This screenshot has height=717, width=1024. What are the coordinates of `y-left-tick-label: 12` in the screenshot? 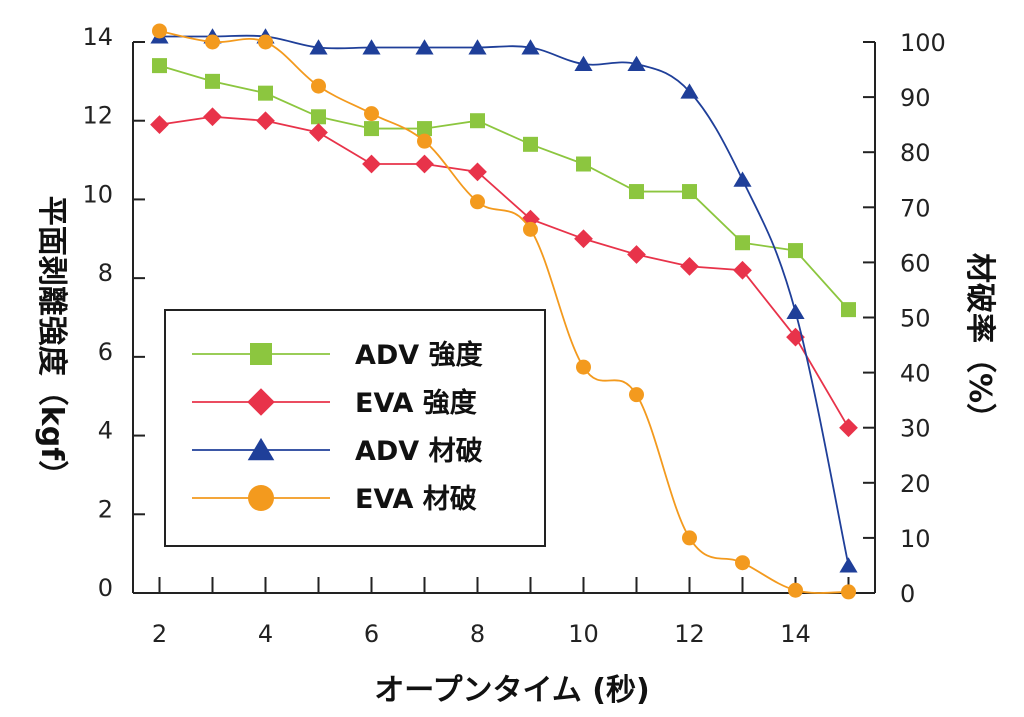 It's located at (97, 116).